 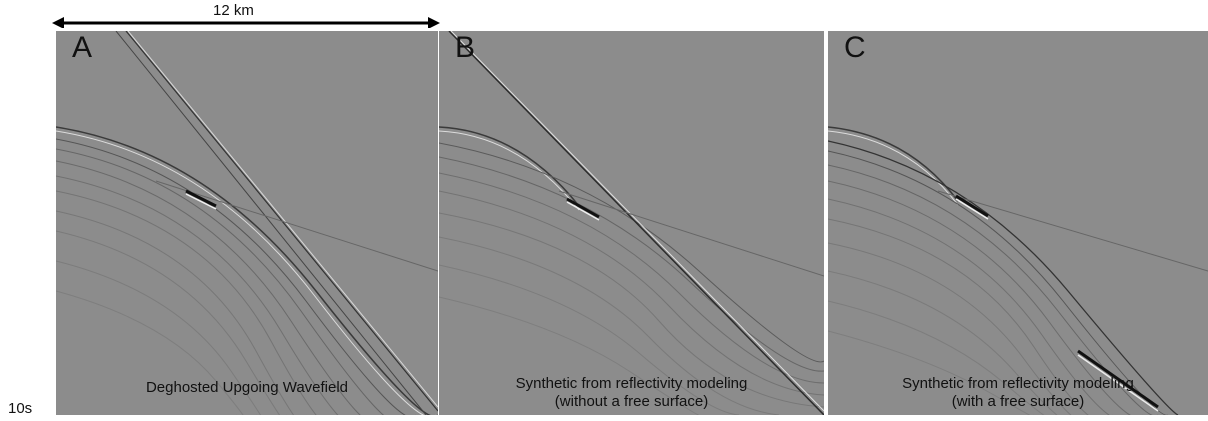 I want to click on caption-line: Deghosted Upgoing Wavefield, so click(x=247, y=387).